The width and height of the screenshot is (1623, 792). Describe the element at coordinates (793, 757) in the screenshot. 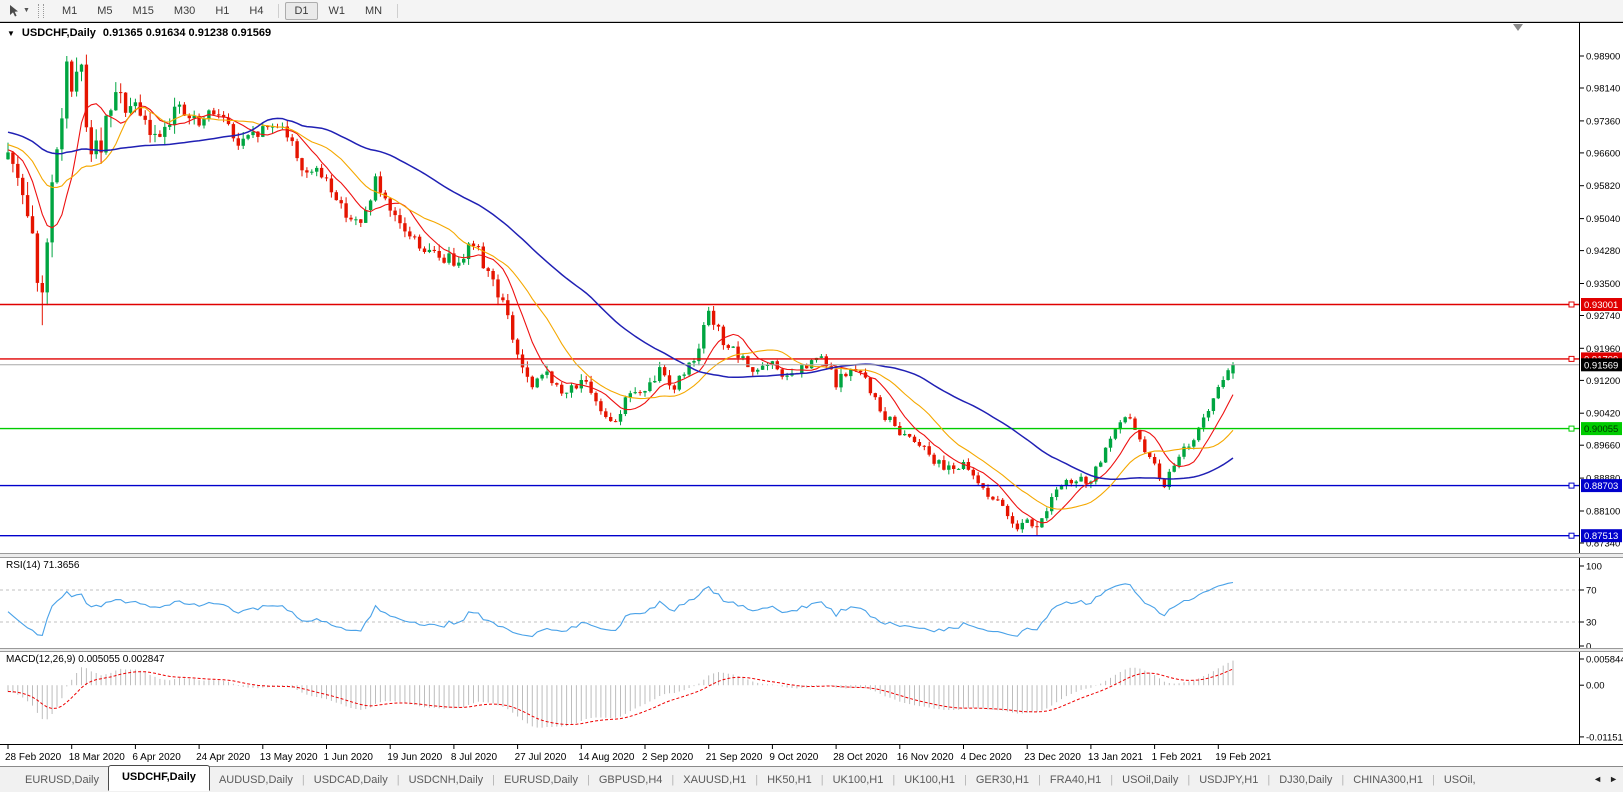

I see `date-tick-label: 9 Oct 2020` at that location.